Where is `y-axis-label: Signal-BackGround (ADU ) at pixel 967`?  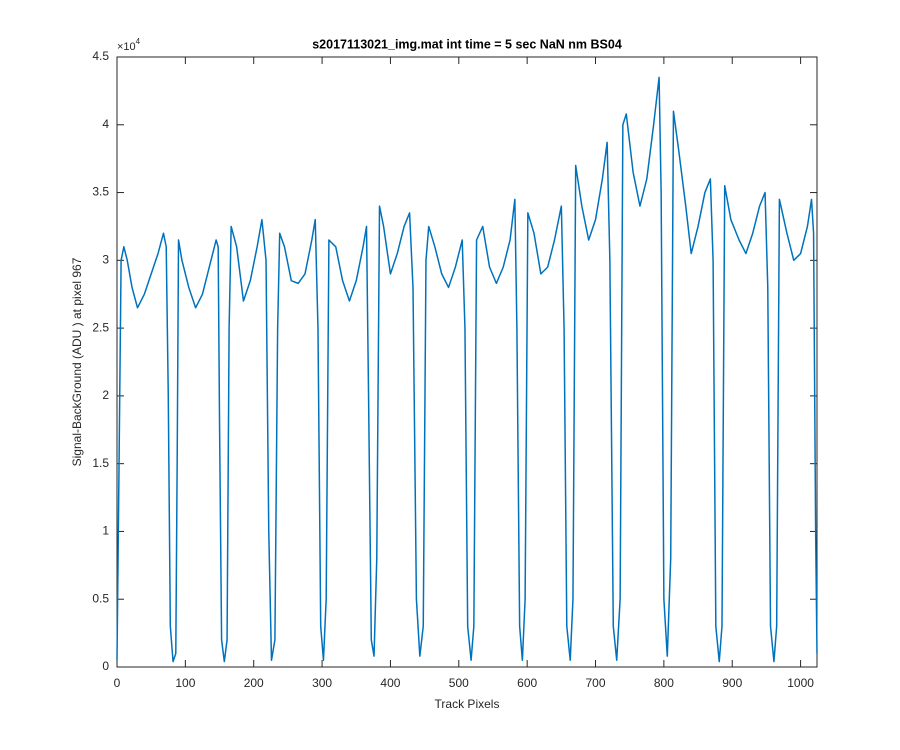 y-axis-label: Signal-BackGround (ADU ) at pixel 967 is located at coordinates (77, 361).